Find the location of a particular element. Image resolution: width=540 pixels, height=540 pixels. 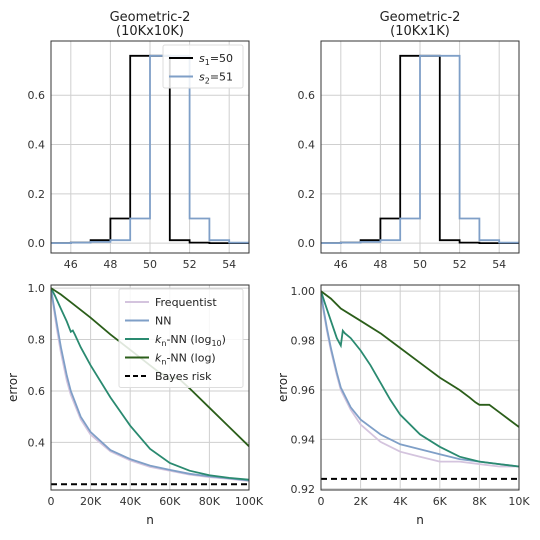

y-tick-label: 0.92 is located at coordinates (303, 489).